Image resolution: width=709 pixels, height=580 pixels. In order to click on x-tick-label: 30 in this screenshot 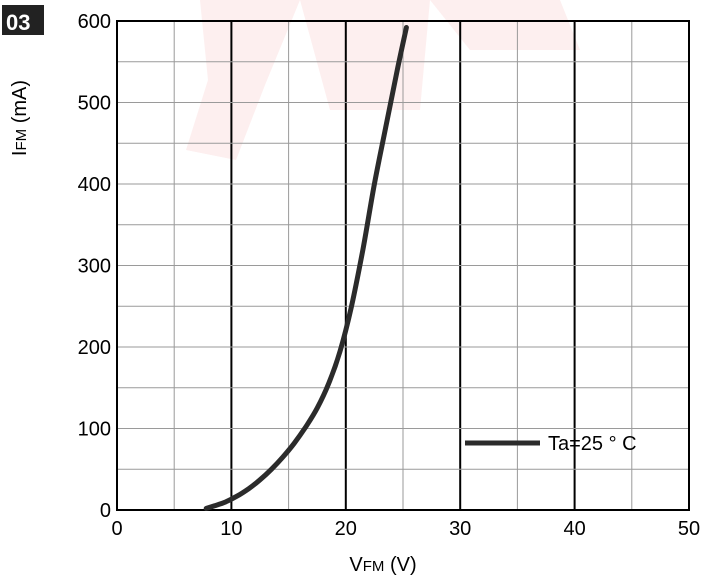, I will do `click(460, 529)`.